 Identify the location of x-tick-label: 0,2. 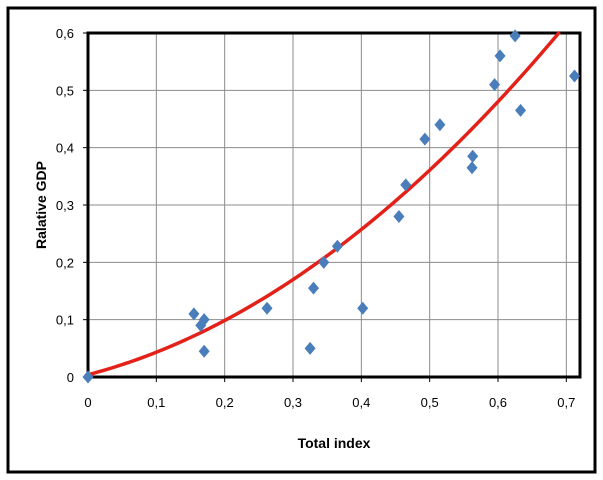
(225, 402).